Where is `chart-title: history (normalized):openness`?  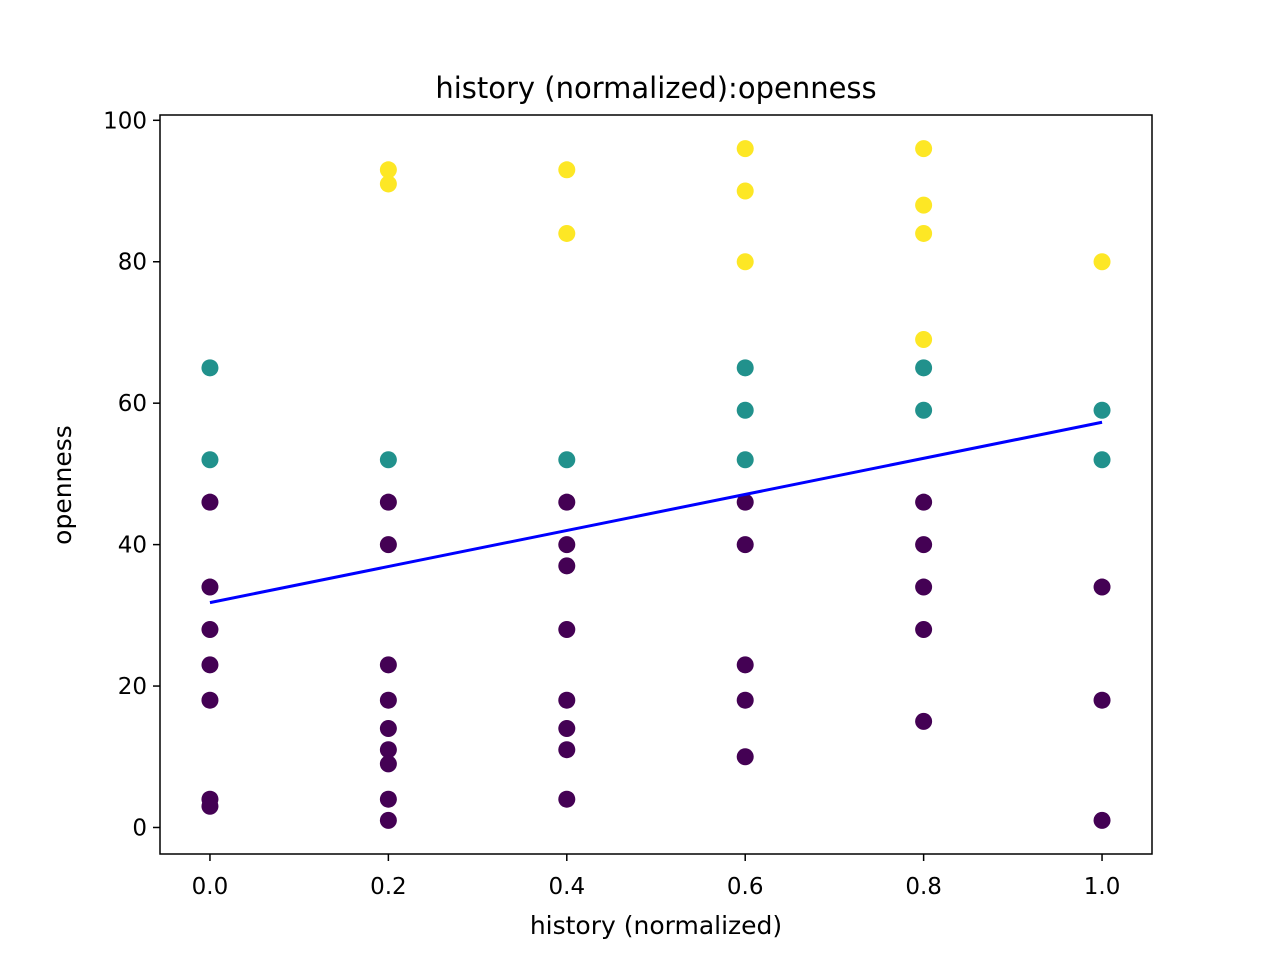 chart-title: history (normalized):openness is located at coordinates (655, 88).